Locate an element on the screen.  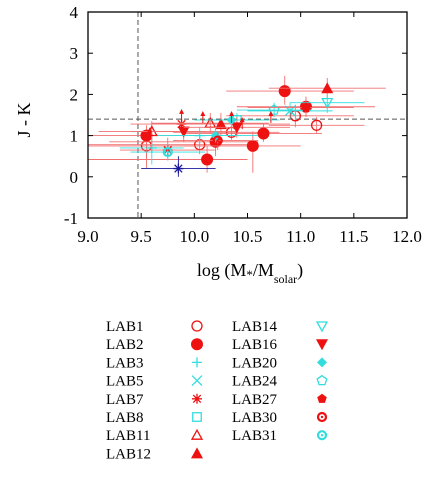
x-tick-label: 10.0 is located at coordinates (194, 236).